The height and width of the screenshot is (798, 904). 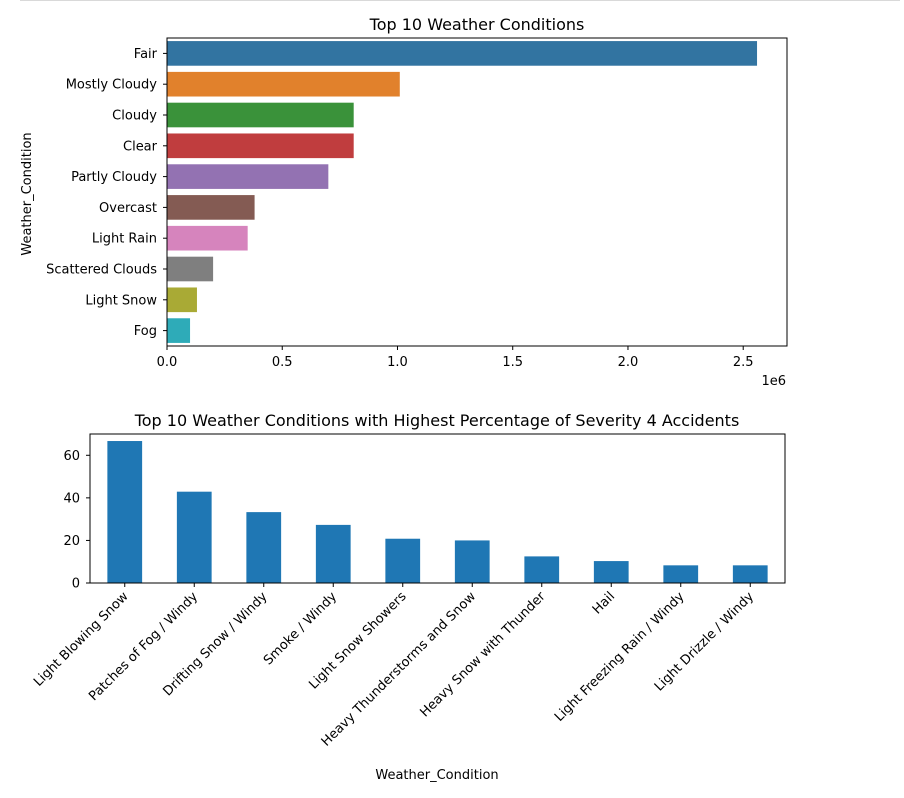 I want to click on chart1-x-tick-label: 2.0, so click(x=628, y=362).